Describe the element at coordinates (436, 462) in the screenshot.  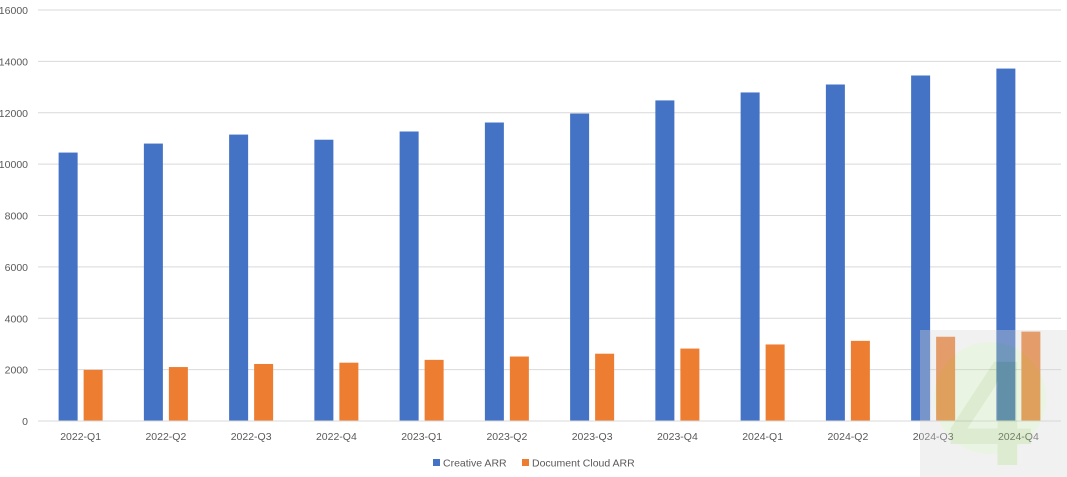
I see `legend-swatch-creative-arr` at that location.